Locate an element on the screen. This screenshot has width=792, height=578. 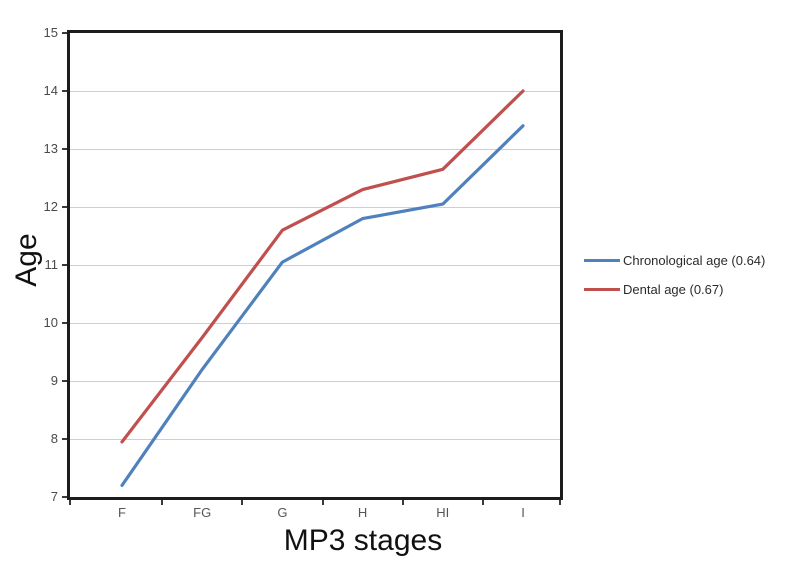
y-tick-label: 15 is located at coordinates (50, 32).